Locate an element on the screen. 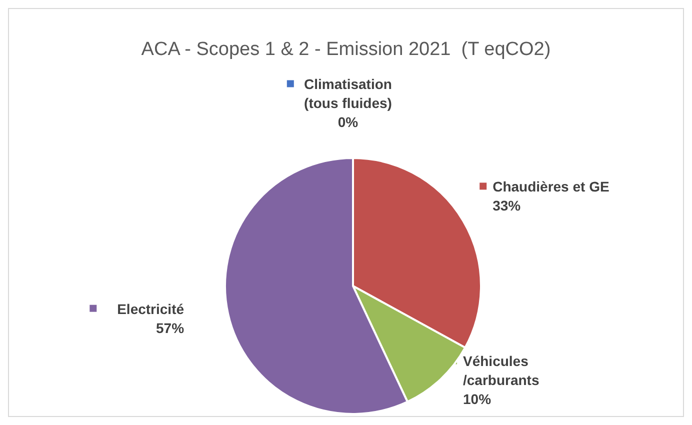  data-label: 10% is located at coordinates (477, 399).